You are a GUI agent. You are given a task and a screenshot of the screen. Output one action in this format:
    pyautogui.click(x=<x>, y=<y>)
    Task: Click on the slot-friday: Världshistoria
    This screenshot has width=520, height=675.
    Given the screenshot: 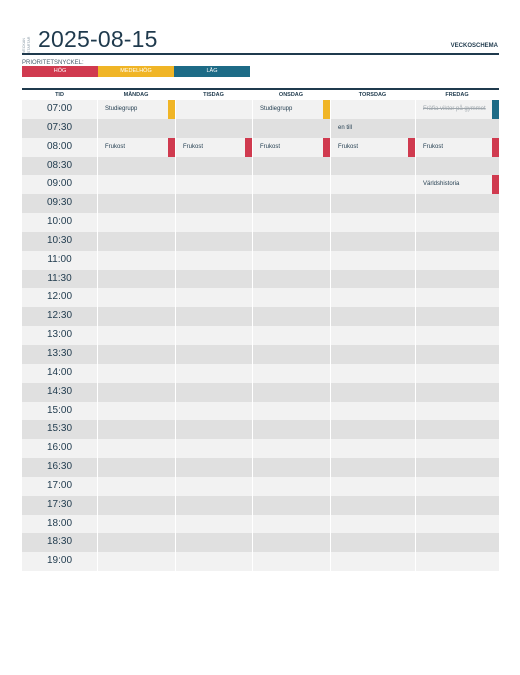 What is the action you would take?
    pyautogui.click(x=457, y=185)
    